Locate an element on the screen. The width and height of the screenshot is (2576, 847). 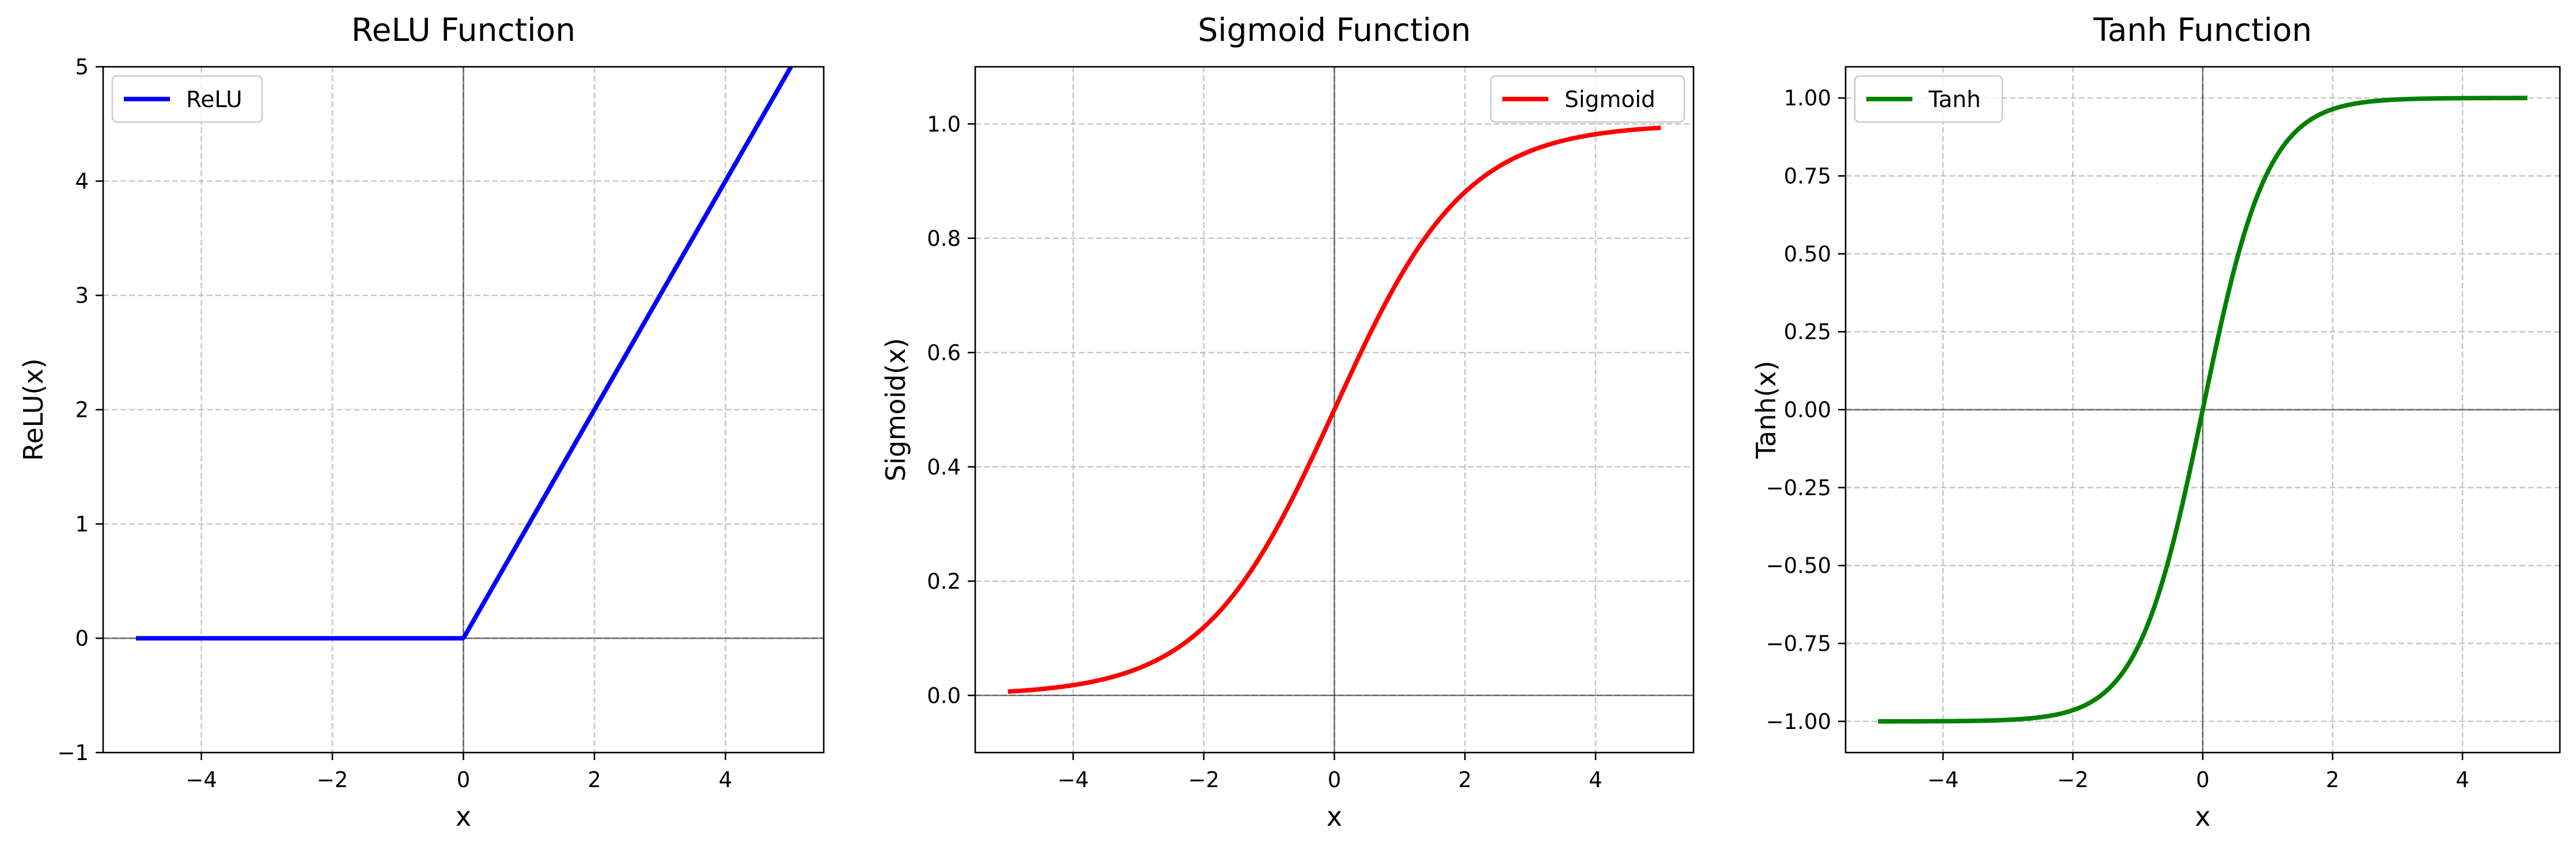
y-tick-label: 0.00 is located at coordinates (1807, 410).